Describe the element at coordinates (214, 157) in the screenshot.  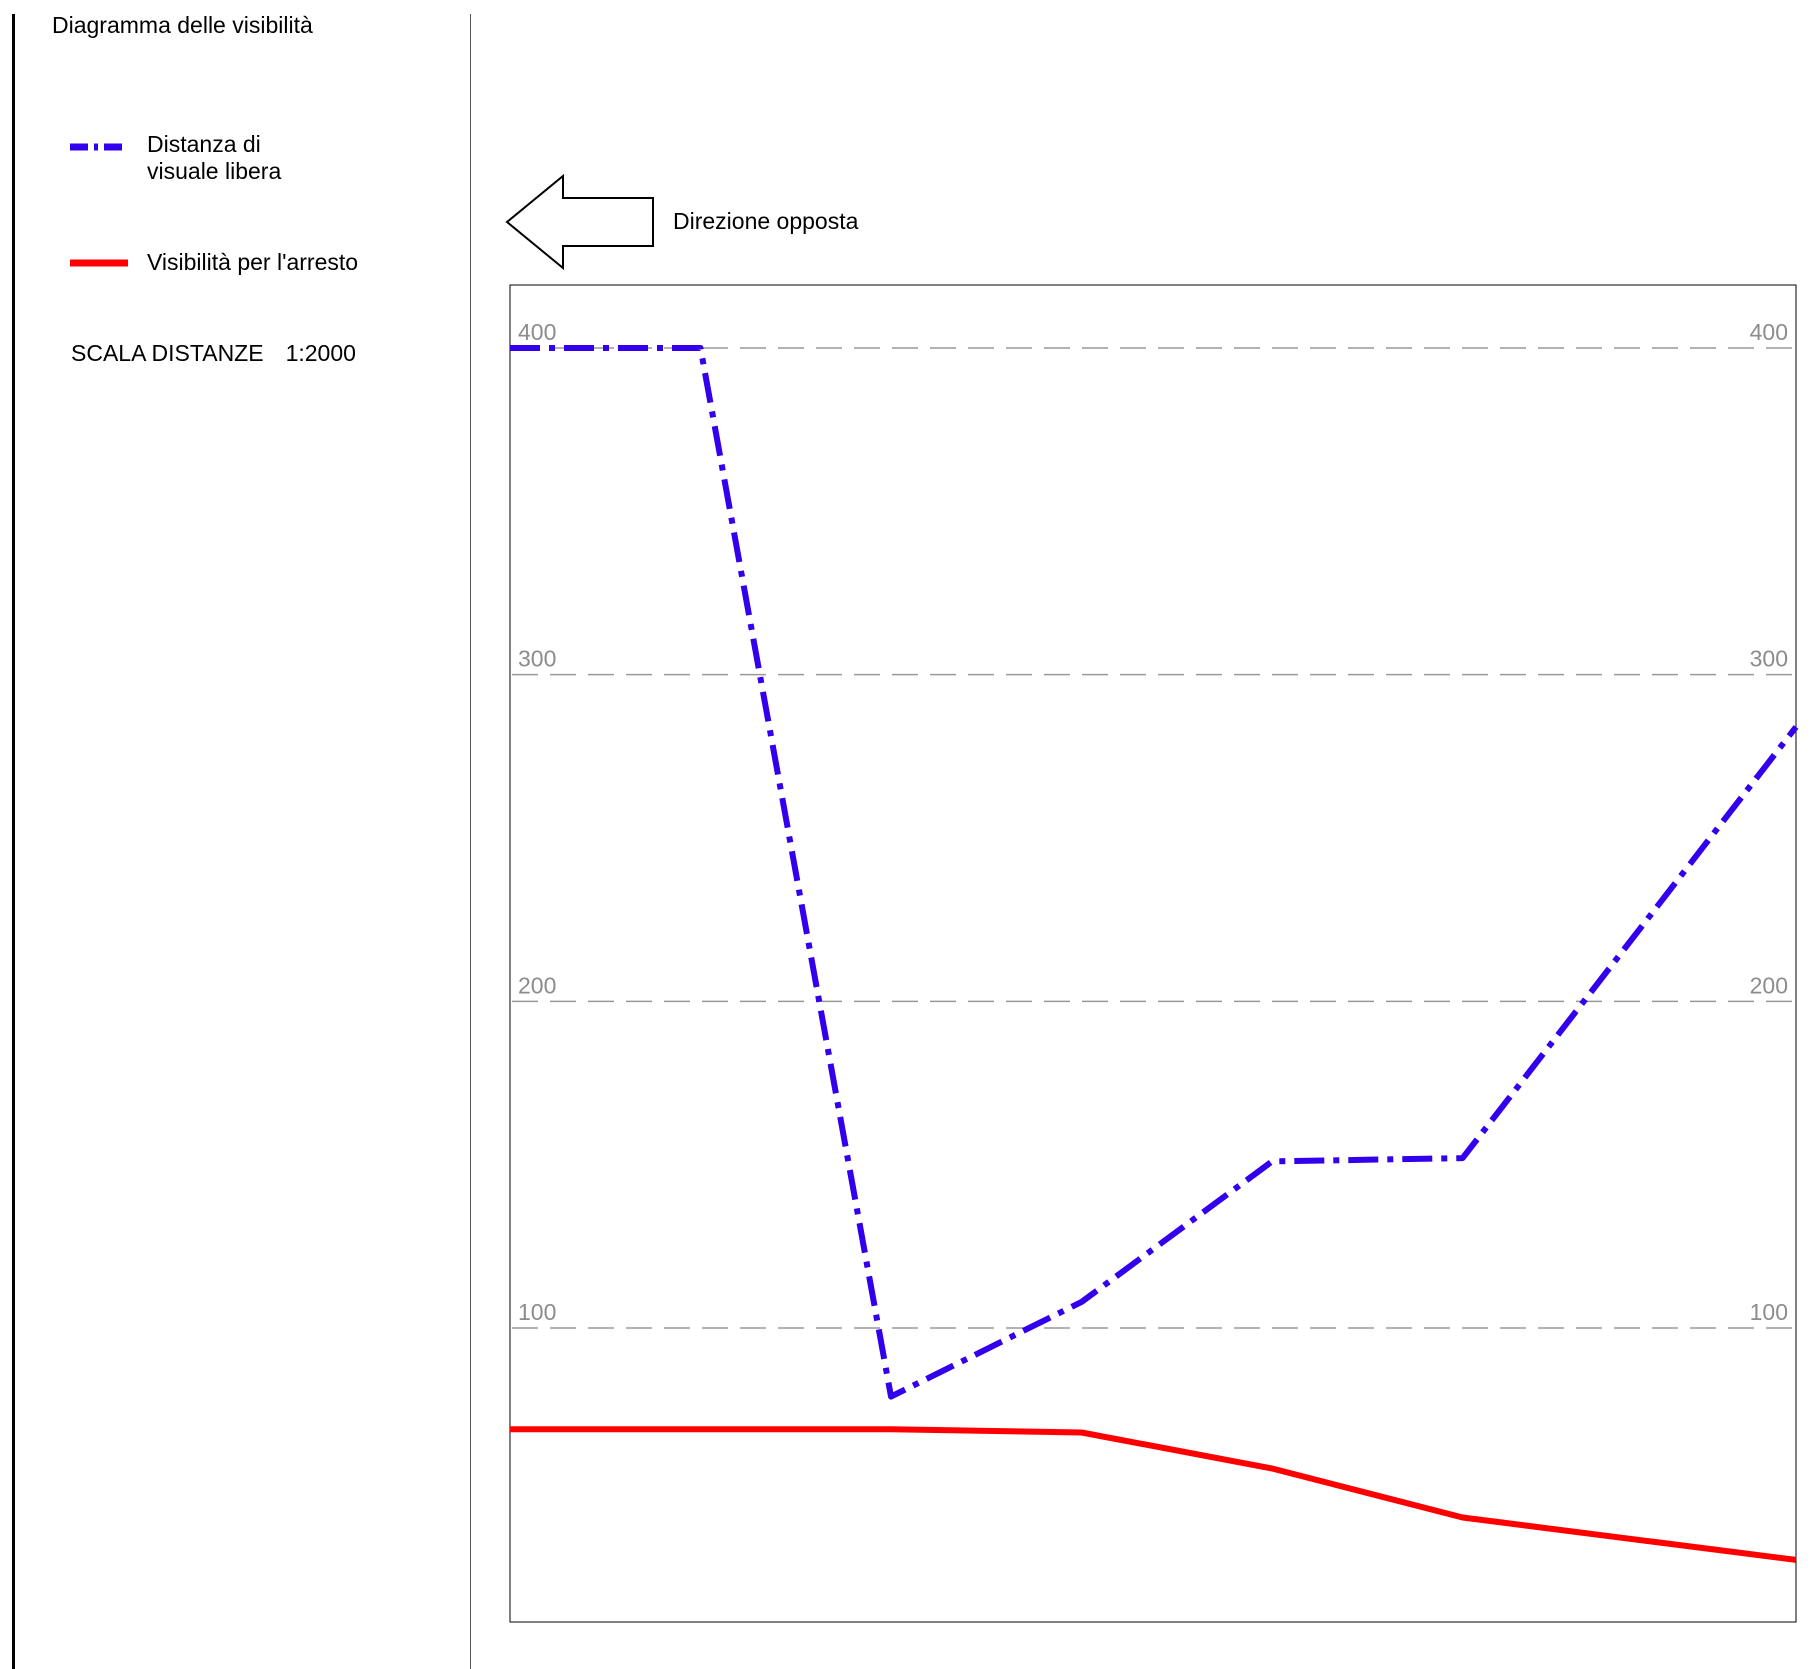
I see `legend-label-sight-distance: Distanza di visuale libera` at that location.